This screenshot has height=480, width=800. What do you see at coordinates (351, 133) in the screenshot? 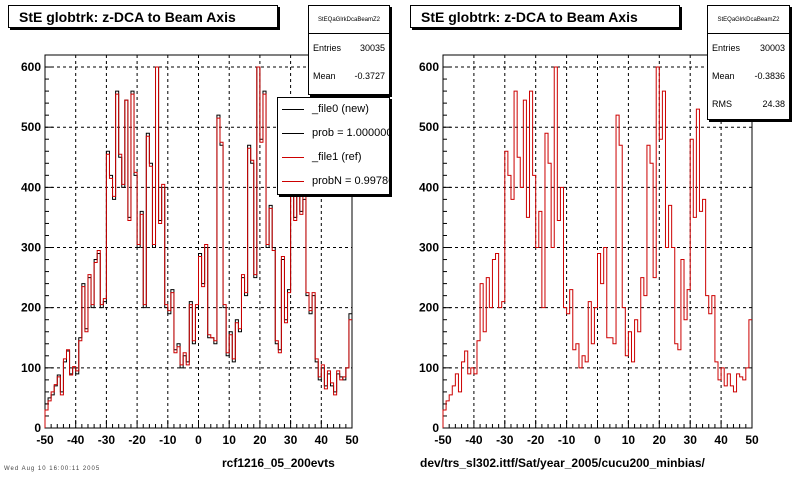
I see `legend-label: prob = 1.000000` at bounding box center [351, 133].